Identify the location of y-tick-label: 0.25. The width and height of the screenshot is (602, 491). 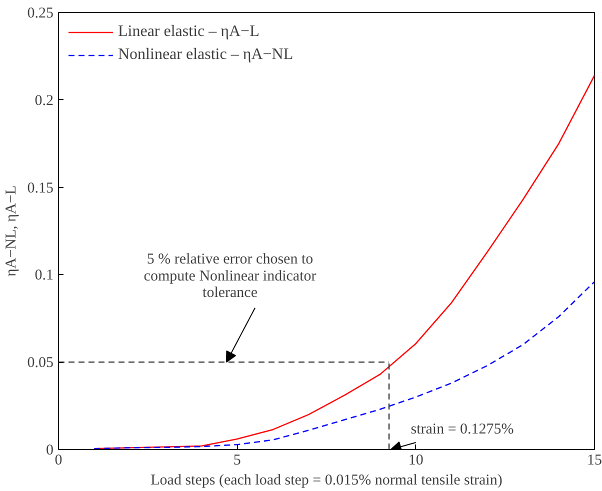
(40, 14).